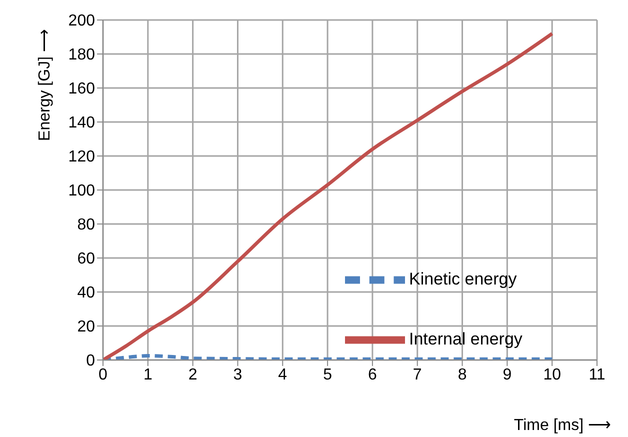 The height and width of the screenshot is (437, 628). Describe the element at coordinates (283, 375) in the screenshot. I see `x-tick-label: 4` at that location.